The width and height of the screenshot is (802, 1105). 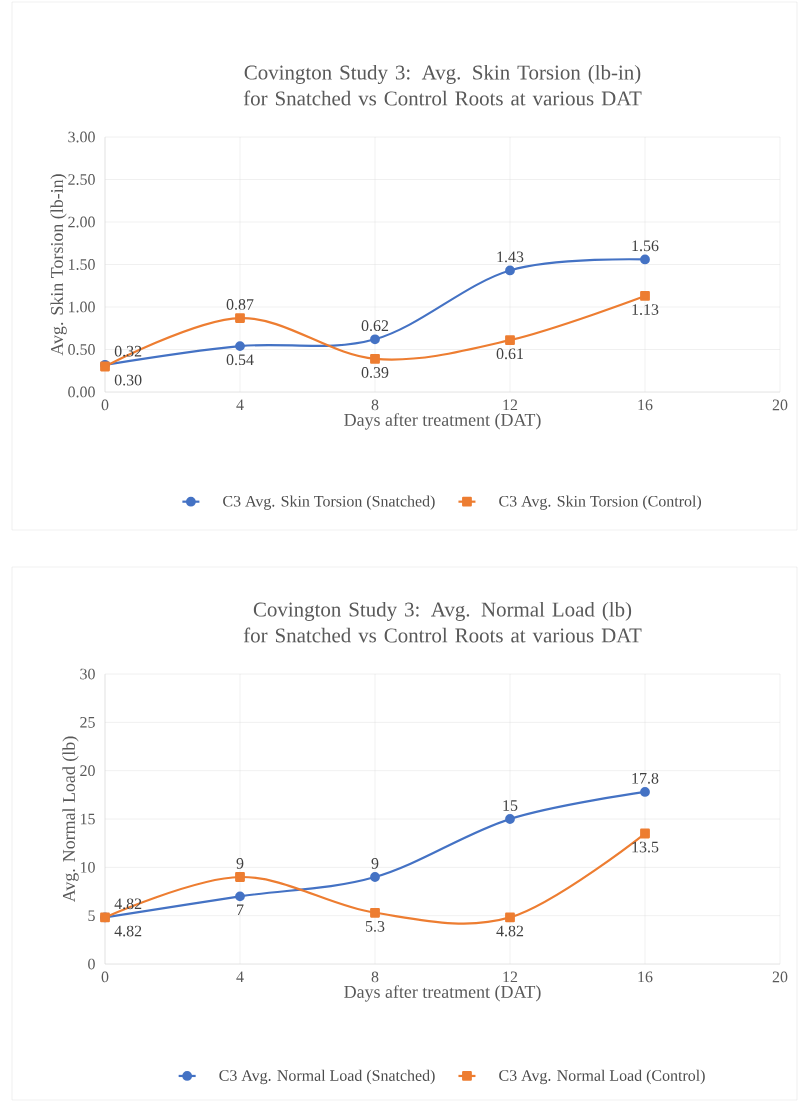 What do you see at coordinates (87, 867) in the screenshot?
I see `y-tick-label: 10` at bounding box center [87, 867].